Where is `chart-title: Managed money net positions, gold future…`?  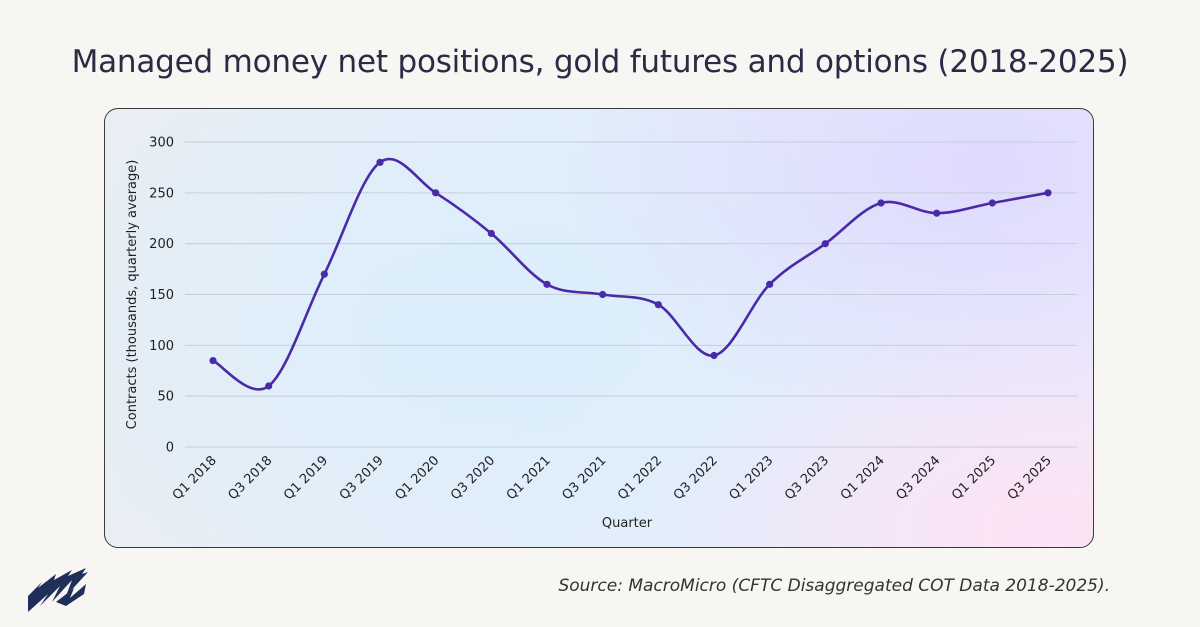
chart-title: Managed money net positions, gold future… is located at coordinates (600, 62).